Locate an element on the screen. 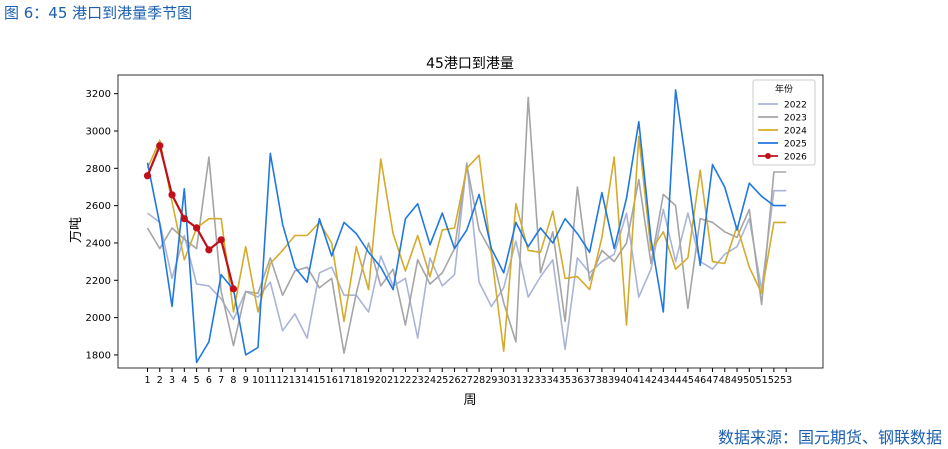 The width and height of the screenshot is (948, 449). x-tick-label: 10 is located at coordinates (258, 380).